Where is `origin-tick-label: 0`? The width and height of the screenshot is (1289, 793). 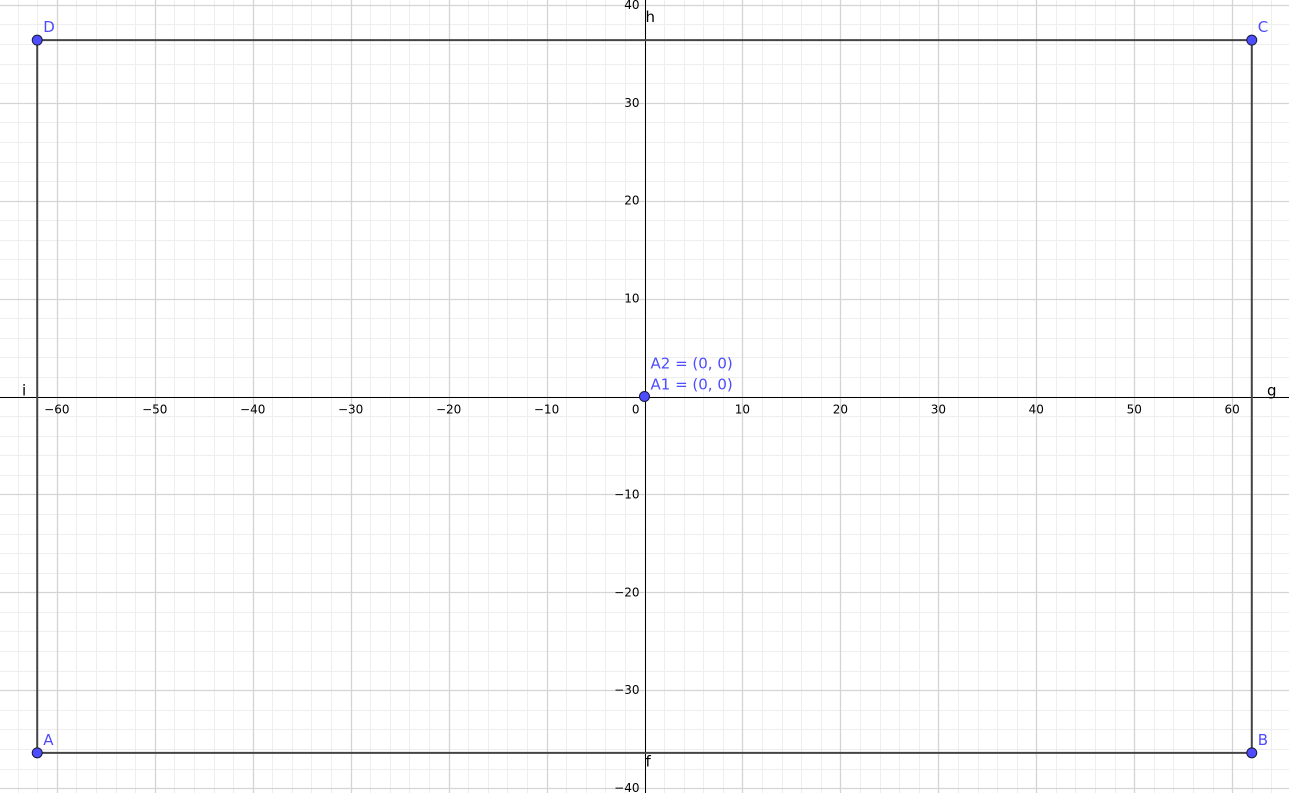
origin-tick-label: 0 is located at coordinates (636, 410).